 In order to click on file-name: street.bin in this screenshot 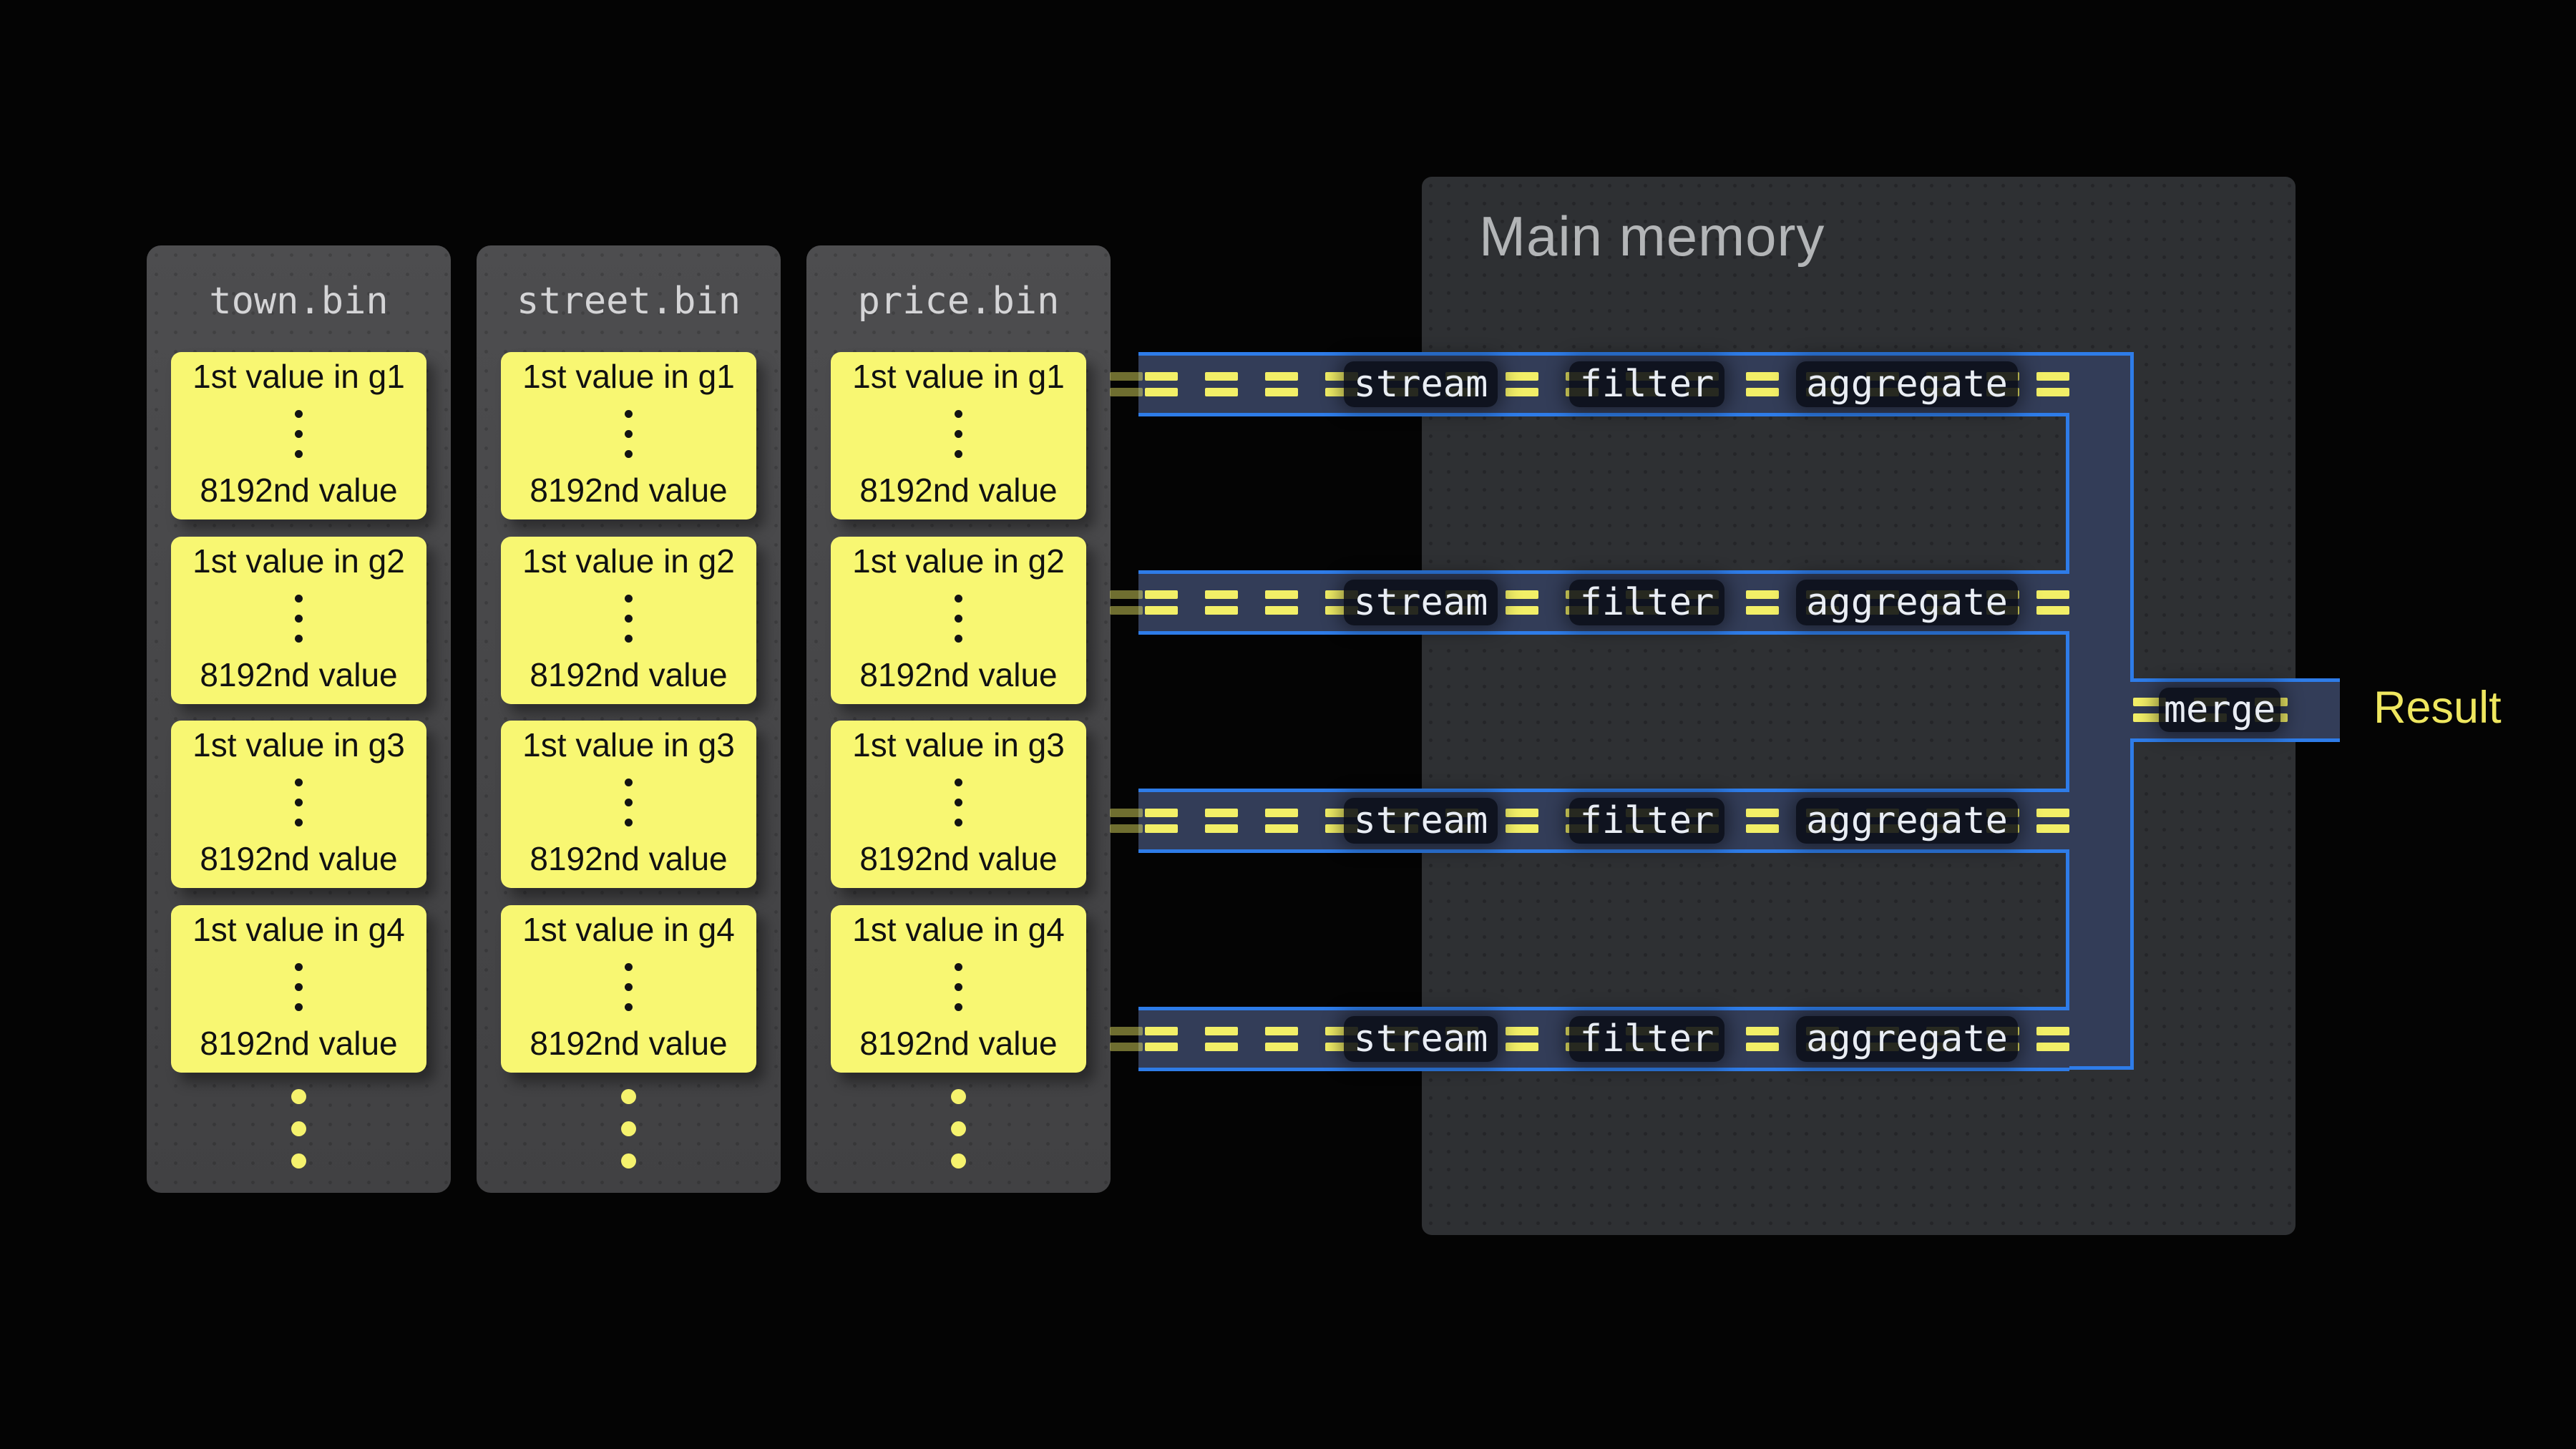, I will do `click(628, 301)`.